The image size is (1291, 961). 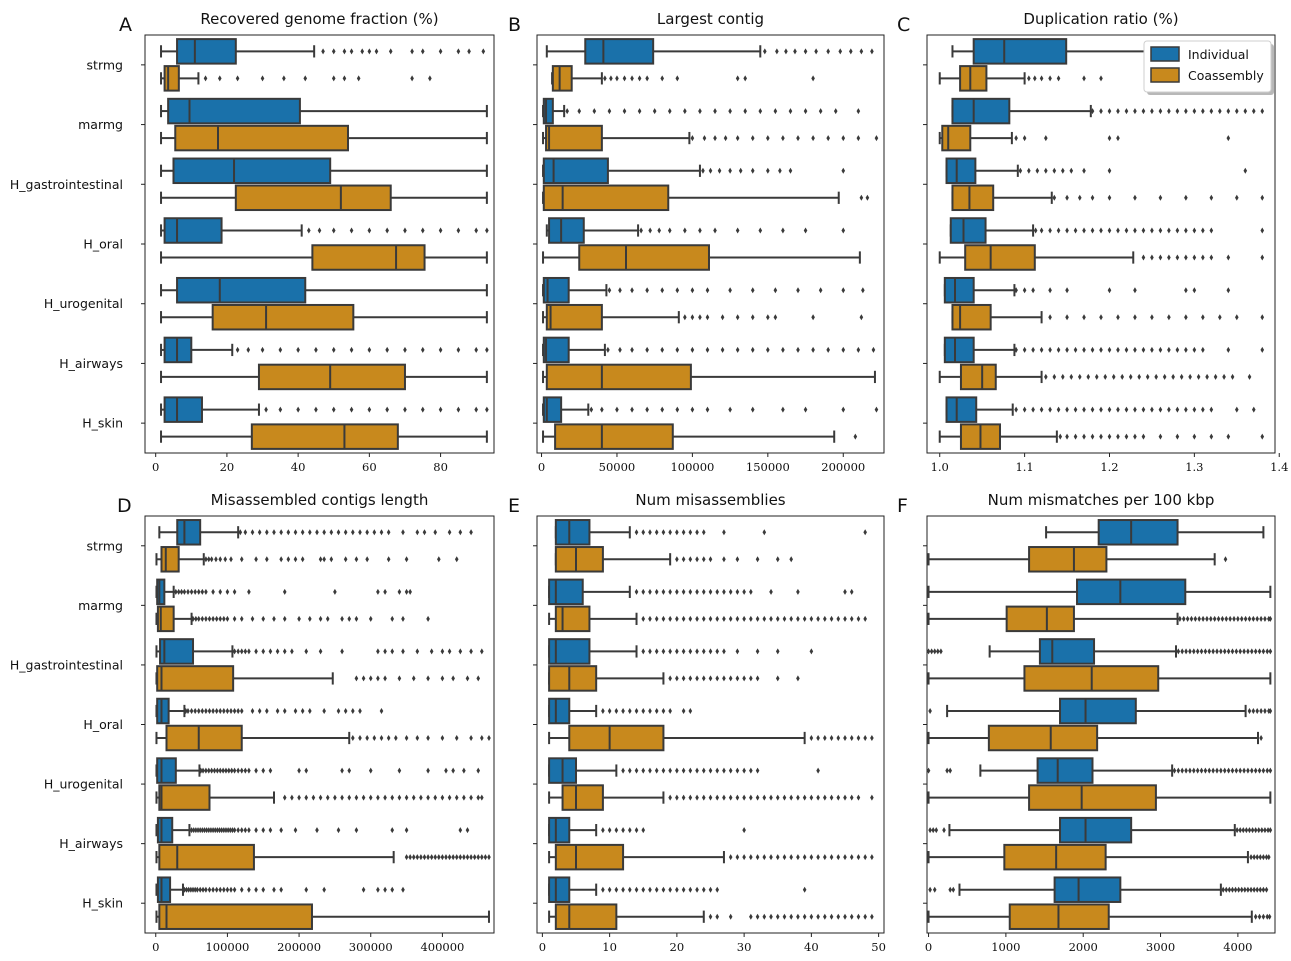 What do you see at coordinates (710, 724) in the screenshot?
I see `axes-frame` at bounding box center [710, 724].